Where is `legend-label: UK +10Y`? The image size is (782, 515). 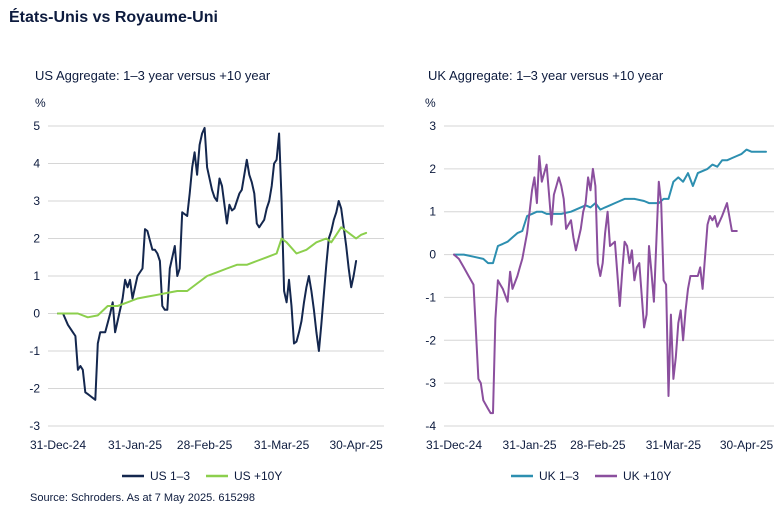
legend-label: UK +10Y is located at coordinates (647, 476).